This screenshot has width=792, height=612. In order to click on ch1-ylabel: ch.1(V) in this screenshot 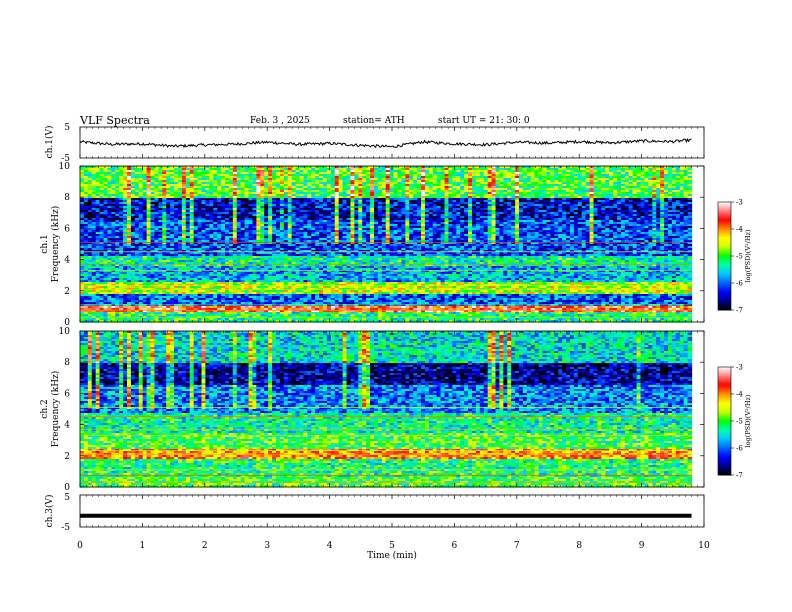, I will do `click(49, 142)`.